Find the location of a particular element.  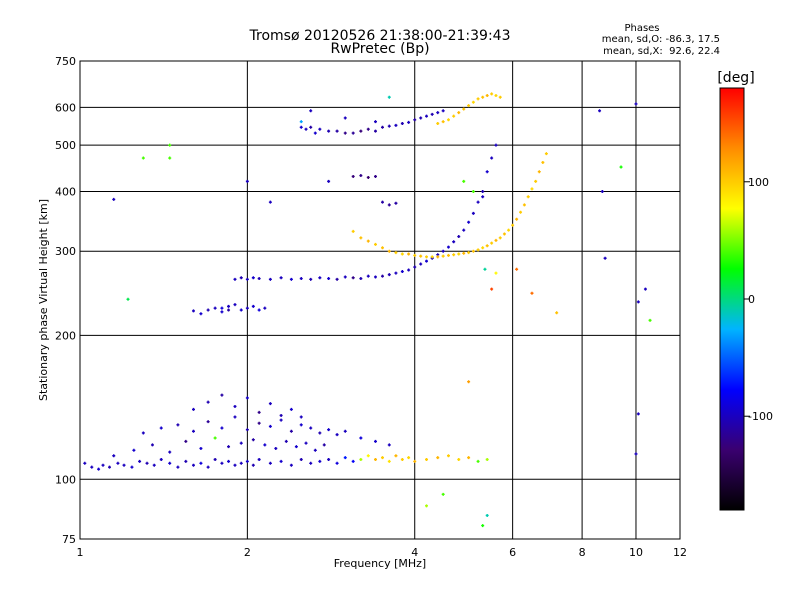

stats-line-o: mean, sd,O: -86.3, 17.5 is located at coordinates (661, 39).